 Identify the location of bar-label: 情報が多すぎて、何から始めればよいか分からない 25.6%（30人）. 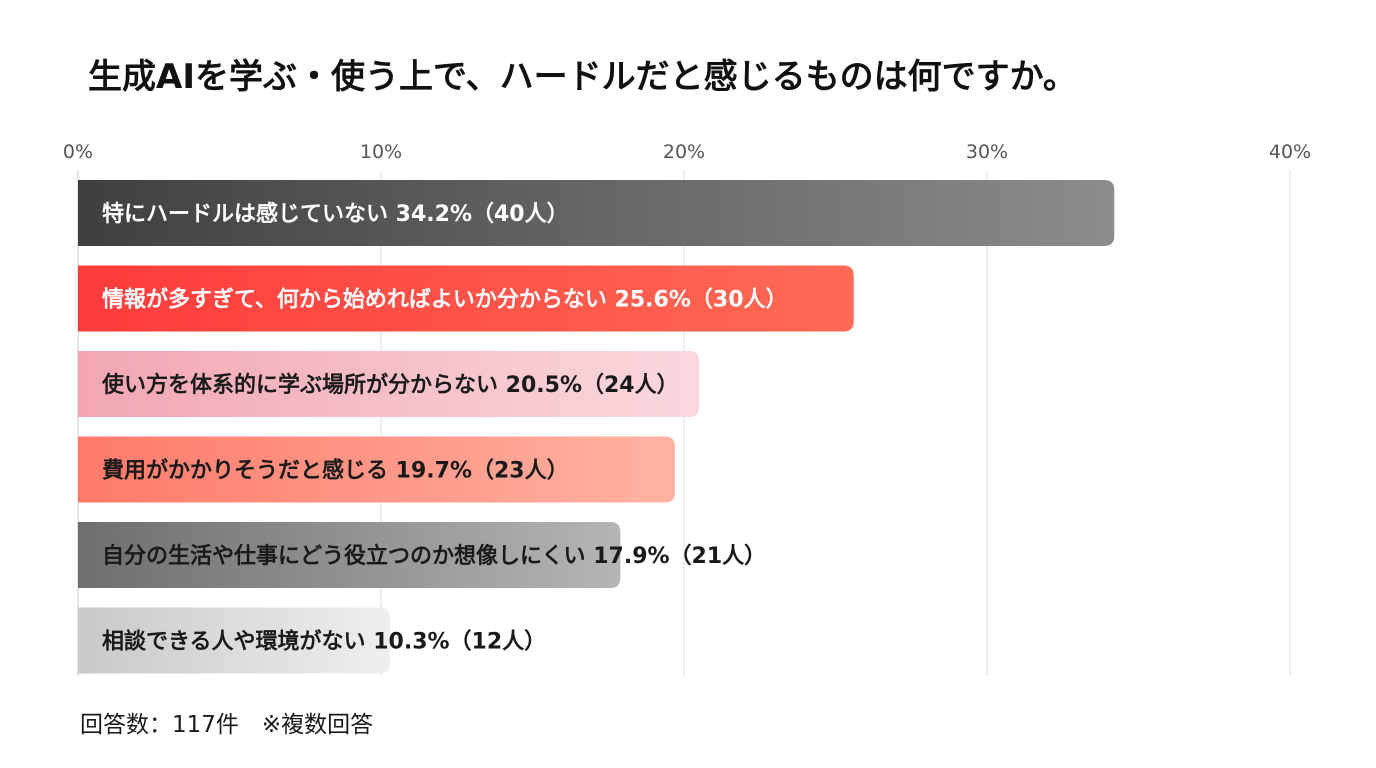
(445, 300).